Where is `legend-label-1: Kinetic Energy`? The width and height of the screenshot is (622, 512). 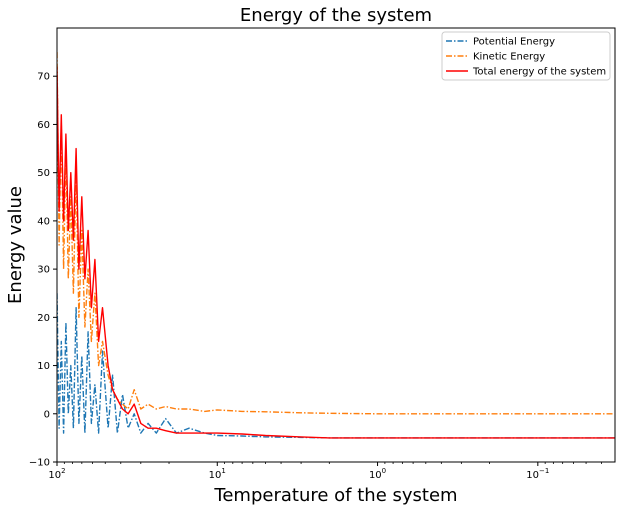
legend-label-1: Kinetic Energy is located at coordinates (509, 57).